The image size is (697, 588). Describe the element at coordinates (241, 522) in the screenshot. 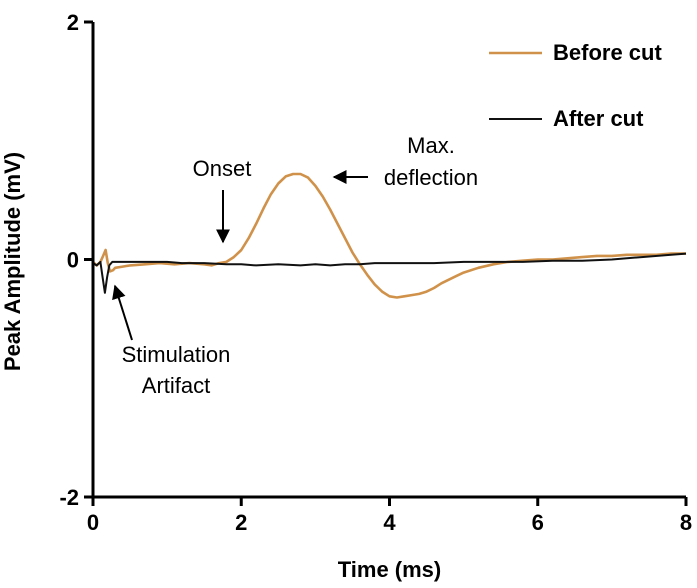

I see `x-tick-label: 2` at that location.